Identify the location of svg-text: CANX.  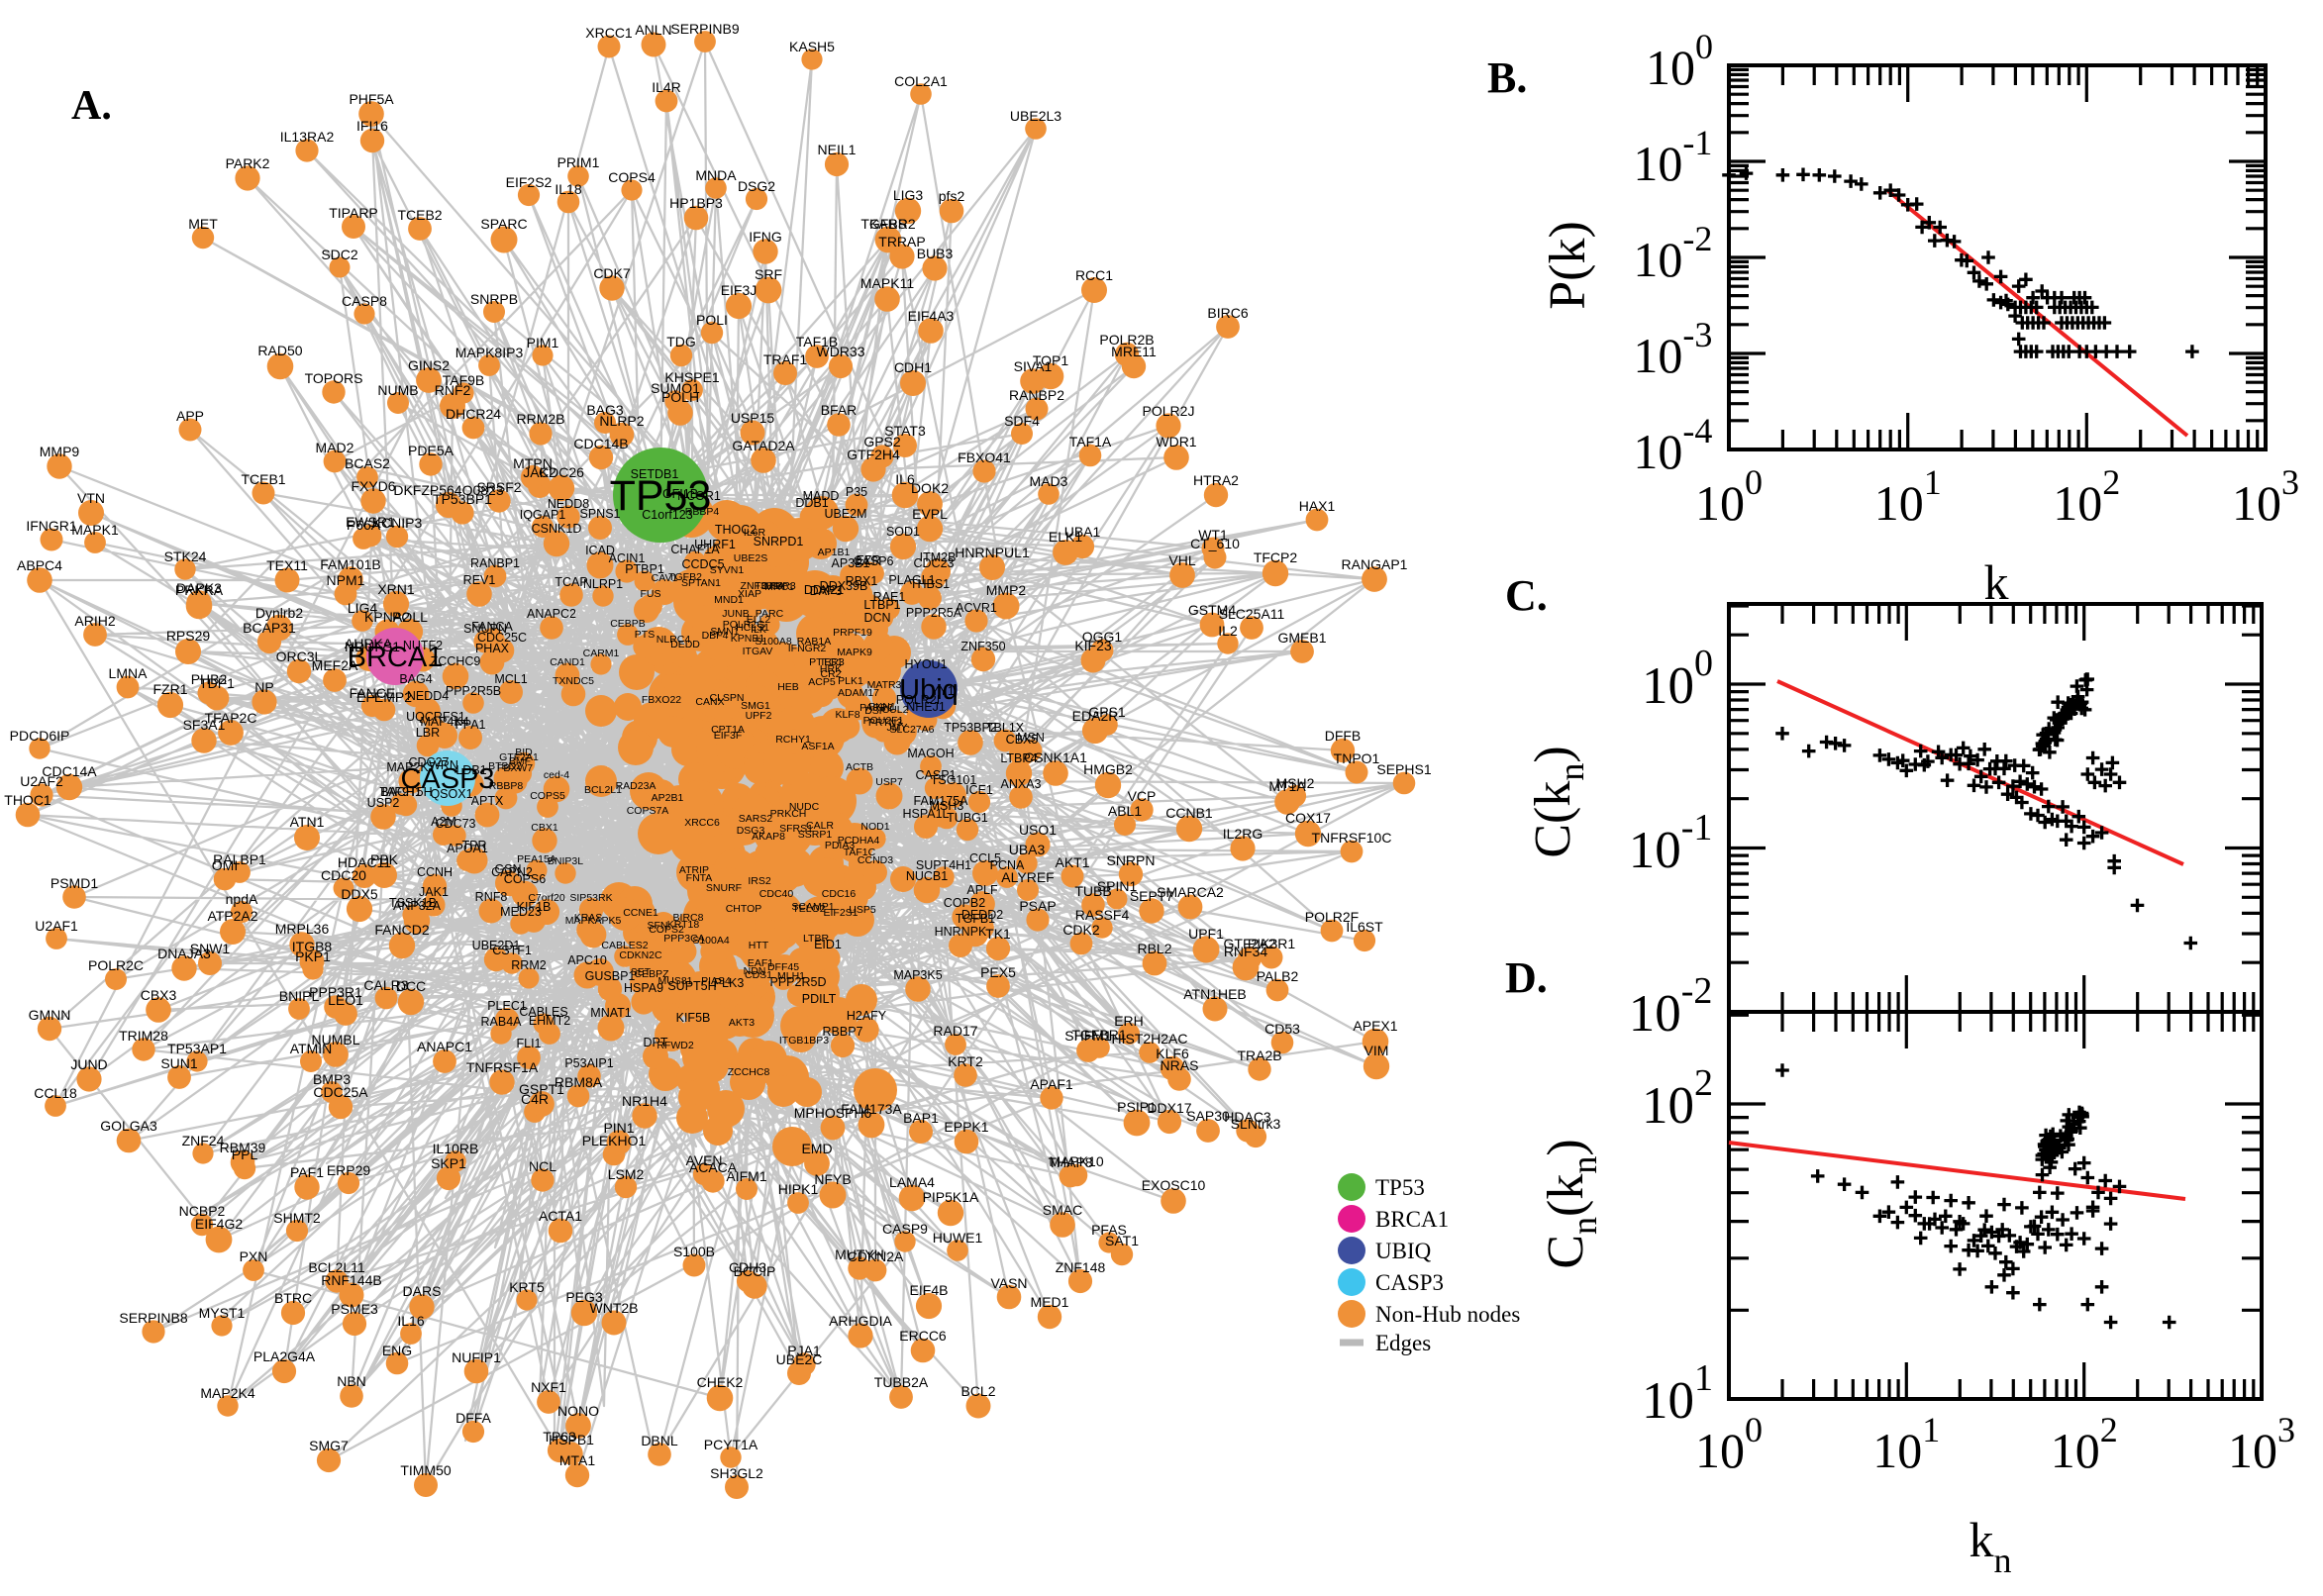
(709, 702).